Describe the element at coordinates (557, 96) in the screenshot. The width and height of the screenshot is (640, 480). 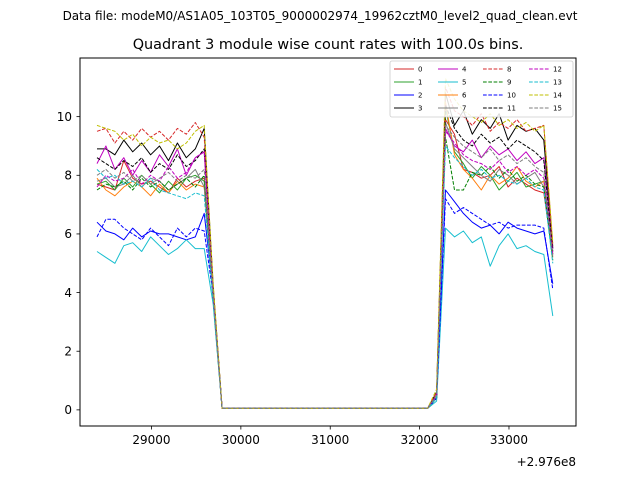
I see `legend-label-14: 14` at that location.